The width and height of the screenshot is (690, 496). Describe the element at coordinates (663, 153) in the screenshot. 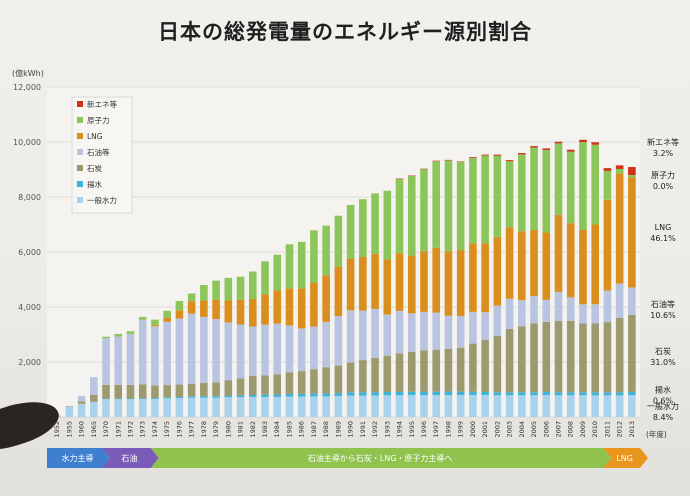

I see `share-label-pct: 3.2%` at that location.